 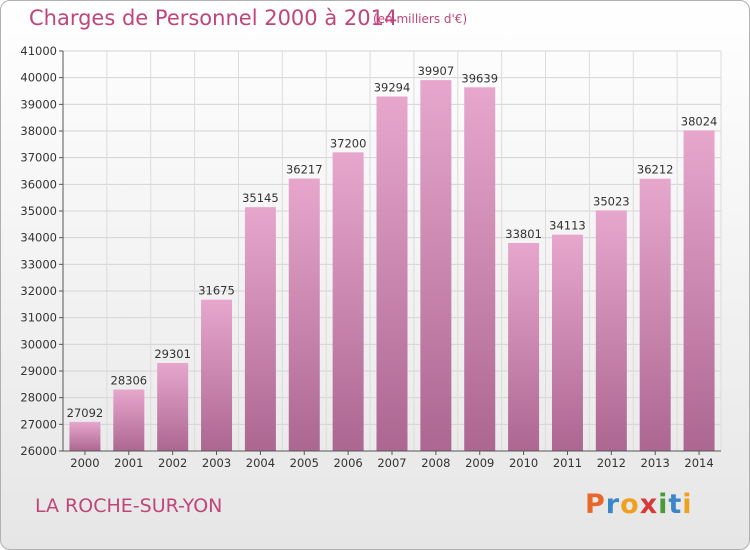 What do you see at coordinates (392, 273) in the screenshot?
I see `bar-2007` at bounding box center [392, 273].